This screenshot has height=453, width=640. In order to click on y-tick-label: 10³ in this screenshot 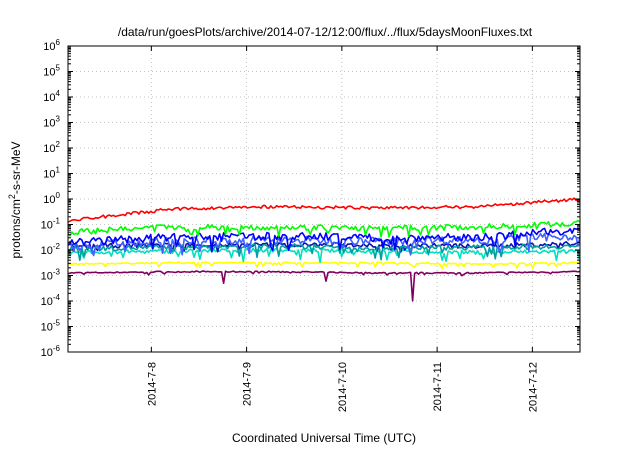, I will do `click(51, 122)`.